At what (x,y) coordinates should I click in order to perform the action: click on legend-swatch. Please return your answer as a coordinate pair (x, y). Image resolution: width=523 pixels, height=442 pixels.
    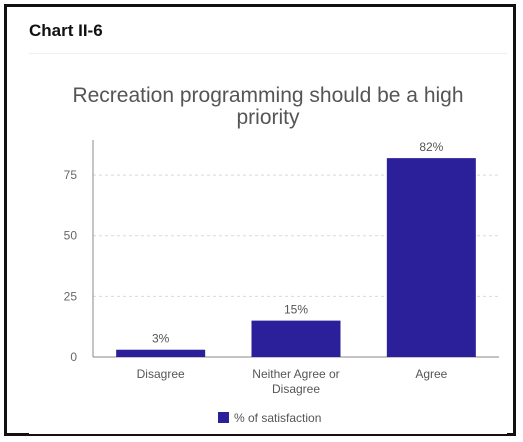
    Looking at the image, I should click on (223, 417).